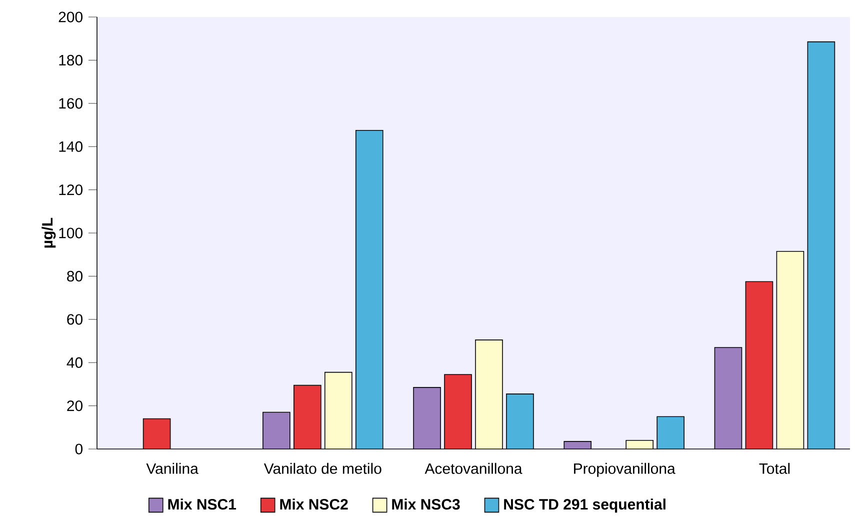 This screenshot has height=520, width=855. What do you see at coordinates (172, 468) in the screenshot?
I see `x-tick-label: Vanilina` at bounding box center [172, 468].